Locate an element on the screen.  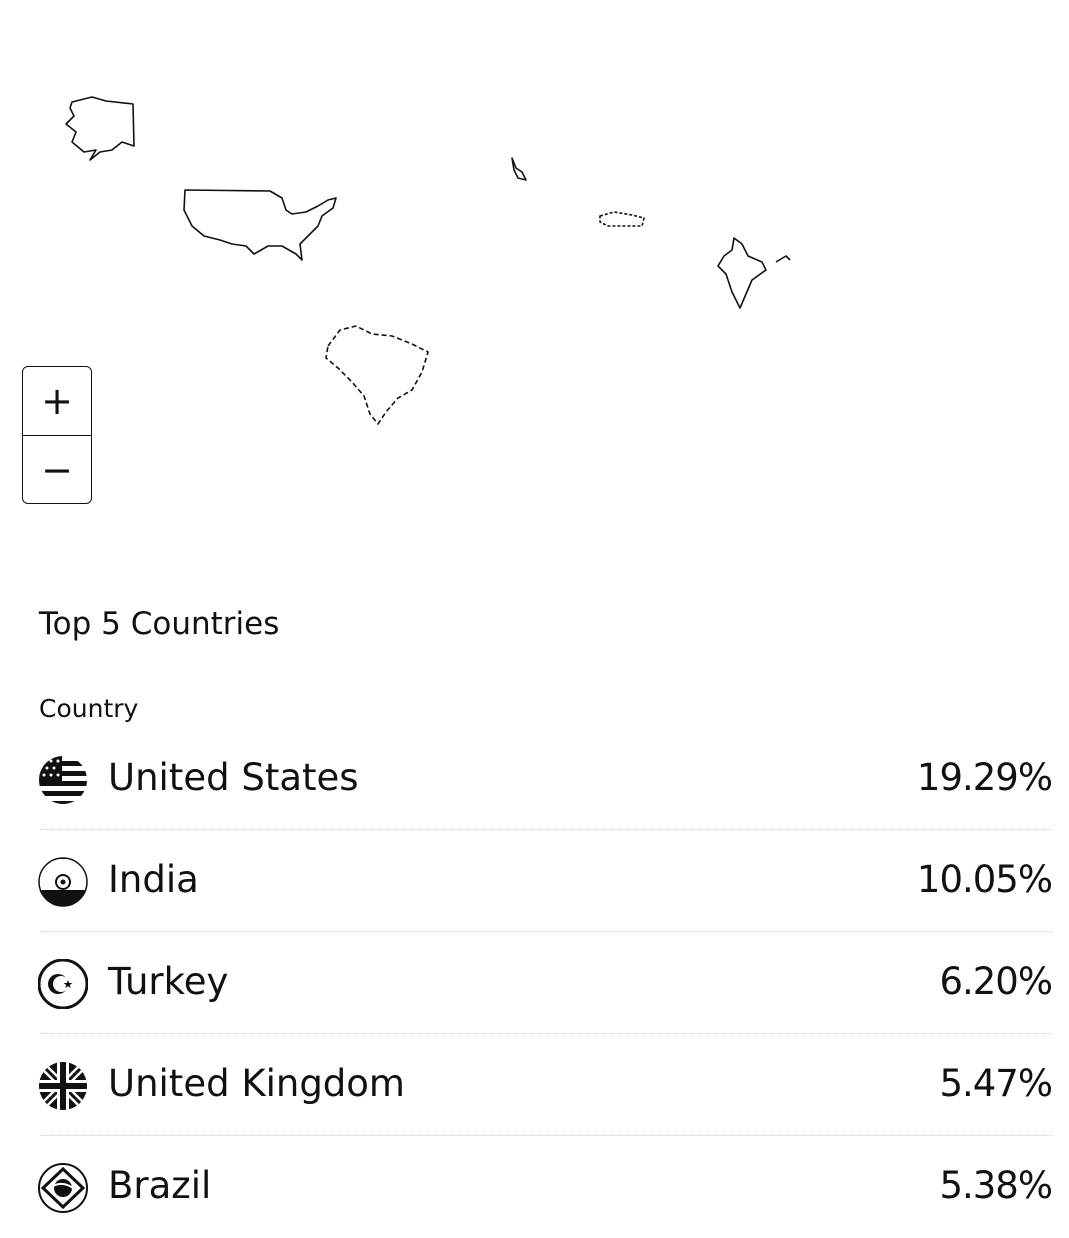
map-region-united-kingdom is located at coordinates (519, 169).